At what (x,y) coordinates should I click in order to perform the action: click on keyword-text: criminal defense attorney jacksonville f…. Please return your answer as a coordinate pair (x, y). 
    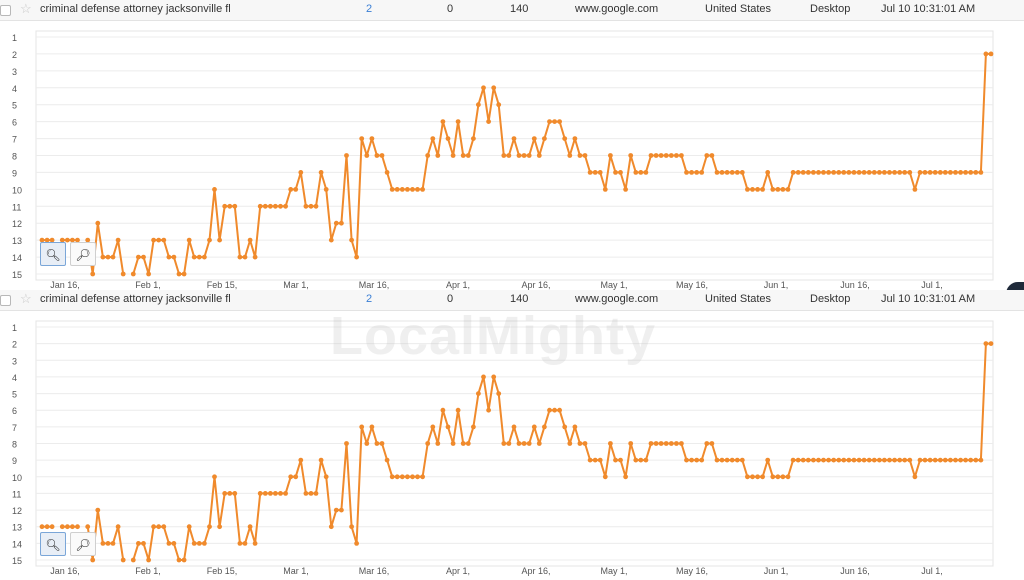
    Looking at the image, I should click on (135, 9).